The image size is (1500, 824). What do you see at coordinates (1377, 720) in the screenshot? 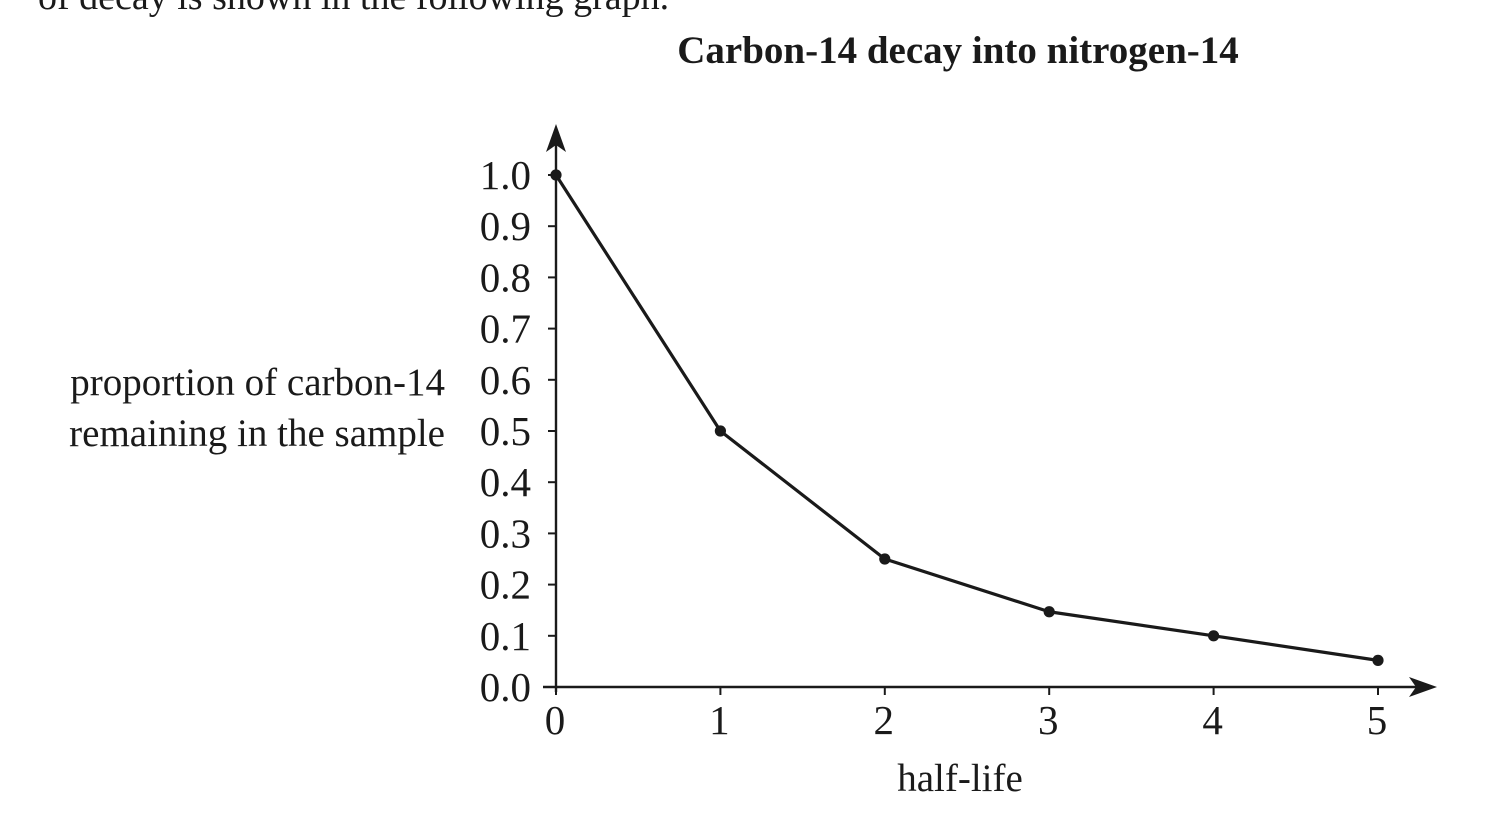
I see `x-tick-label: 5` at bounding box center [1377, 720].